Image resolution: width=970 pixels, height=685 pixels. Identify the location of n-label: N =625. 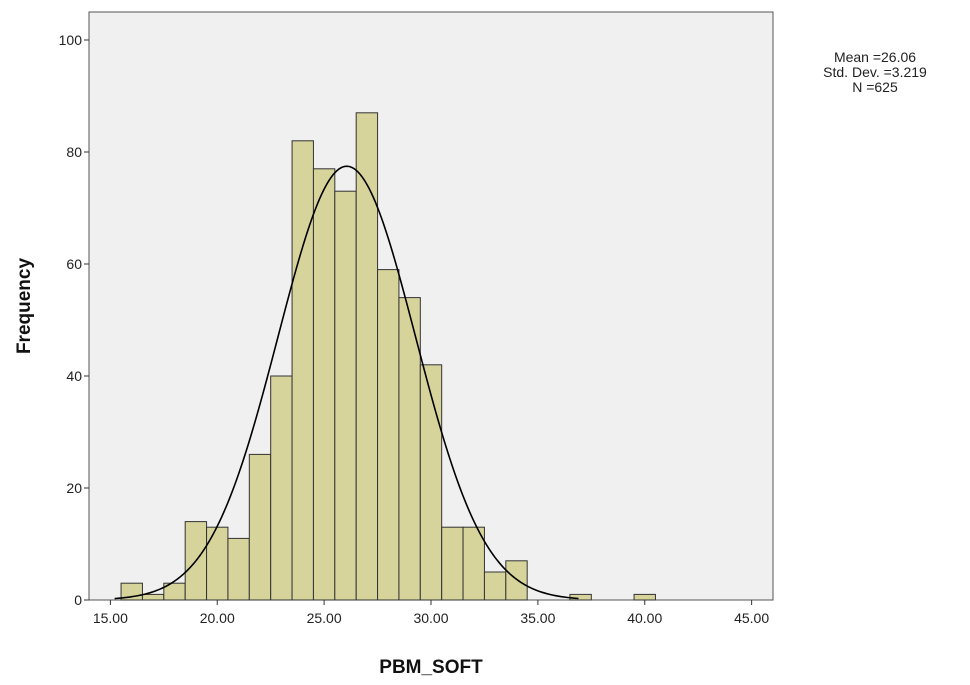
(875, 87).